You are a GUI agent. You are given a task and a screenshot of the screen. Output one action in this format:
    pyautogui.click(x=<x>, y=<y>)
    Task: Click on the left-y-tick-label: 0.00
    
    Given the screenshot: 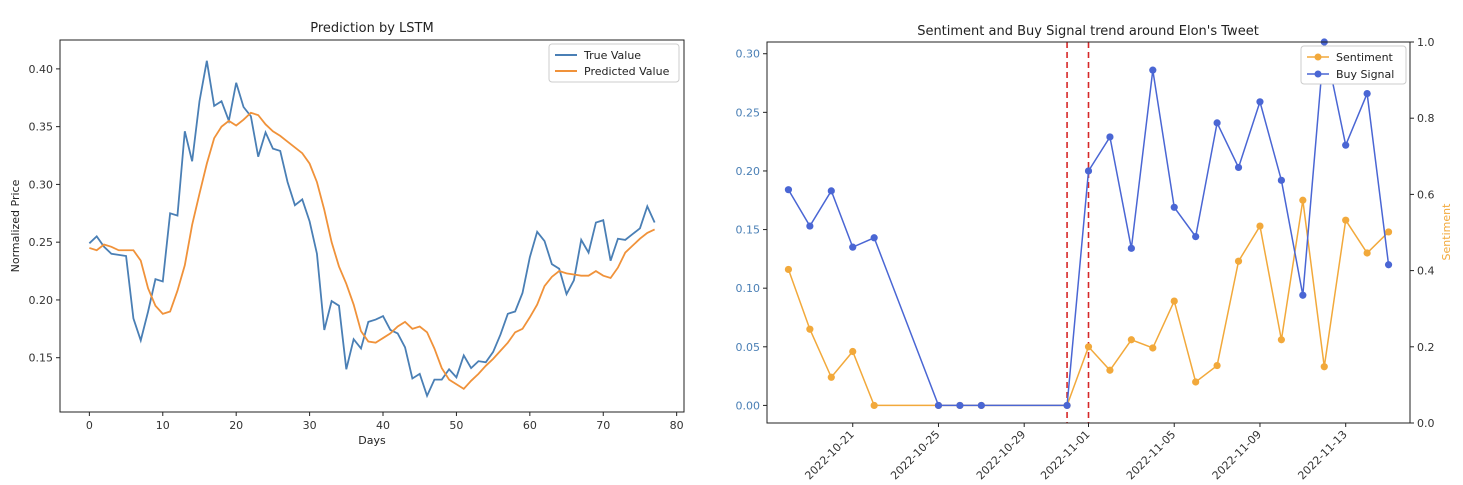 What is the action you would take?
    pyautogui.click(x=748, y=405)
    